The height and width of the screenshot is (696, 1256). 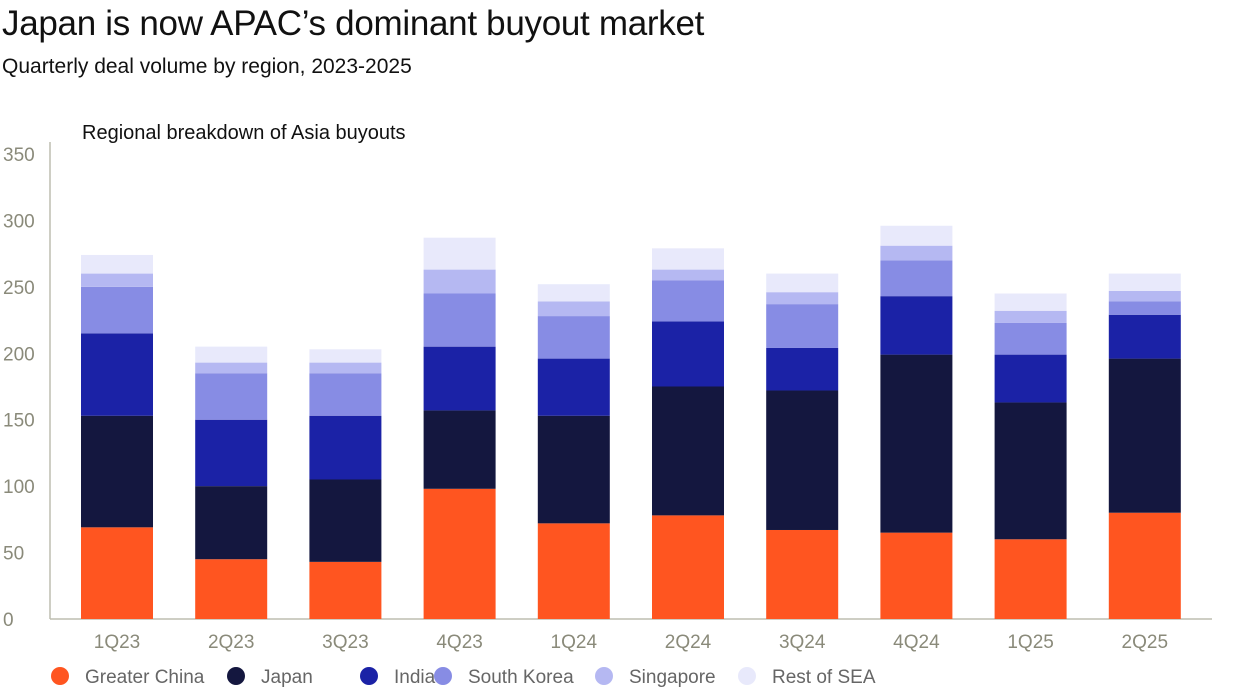 I want to click on y-tick-label: 350, so click(x=19, y=155).